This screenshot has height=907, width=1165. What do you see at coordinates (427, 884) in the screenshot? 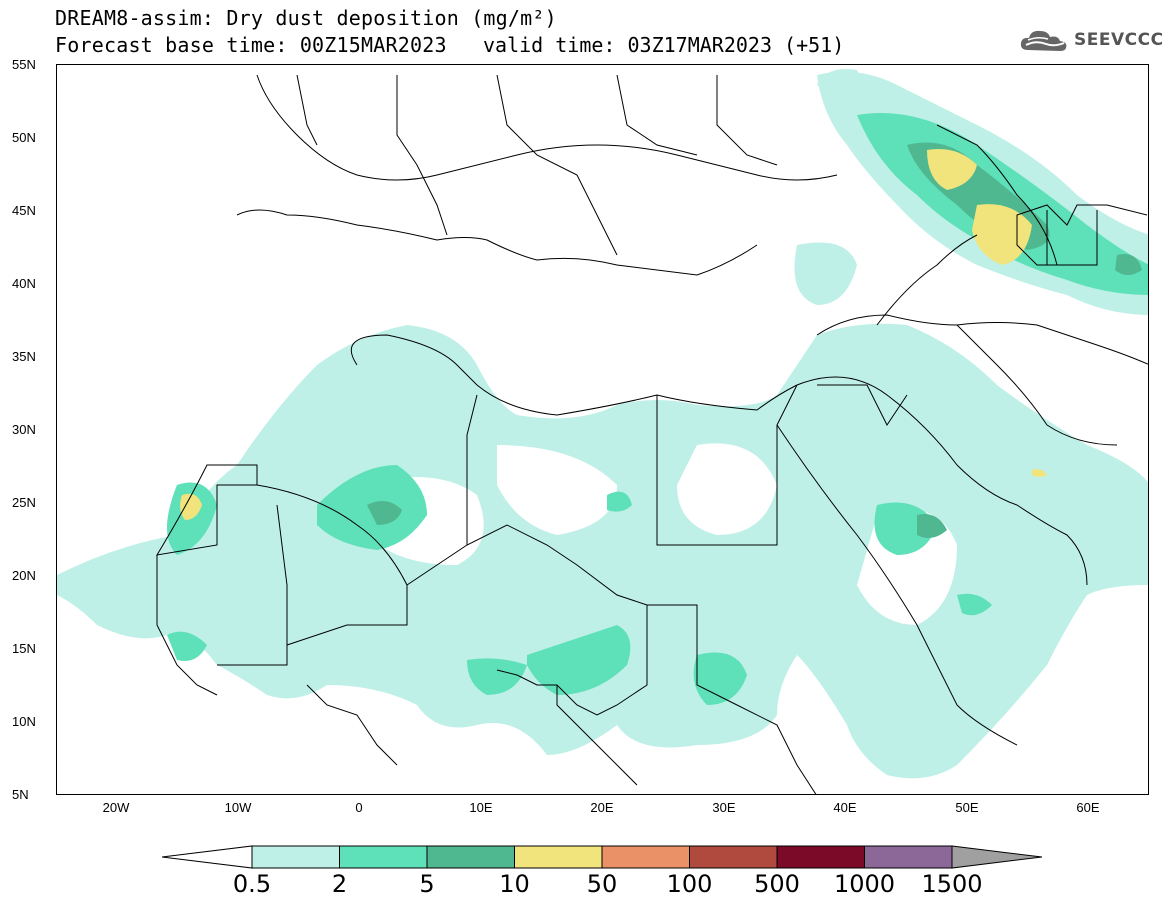
I see `colorbar-tick-label: 5` at bounding box center [427, 884].